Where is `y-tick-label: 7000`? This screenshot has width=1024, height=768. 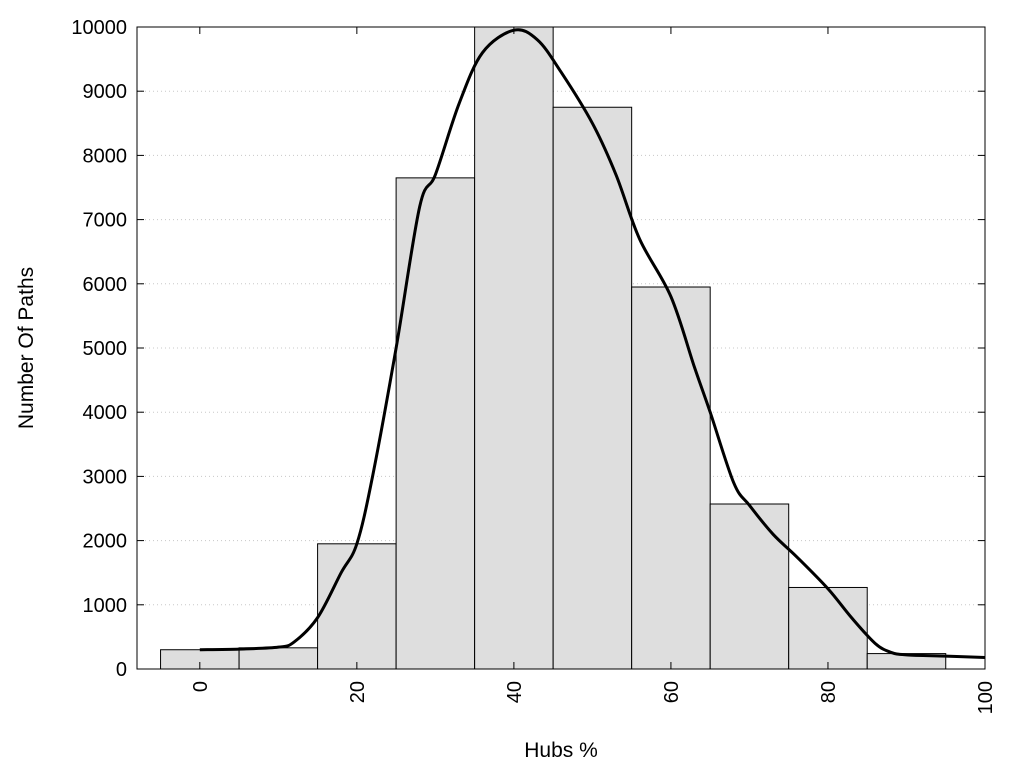
y-tick-label: 7000 is located at coordinates (105, 221).